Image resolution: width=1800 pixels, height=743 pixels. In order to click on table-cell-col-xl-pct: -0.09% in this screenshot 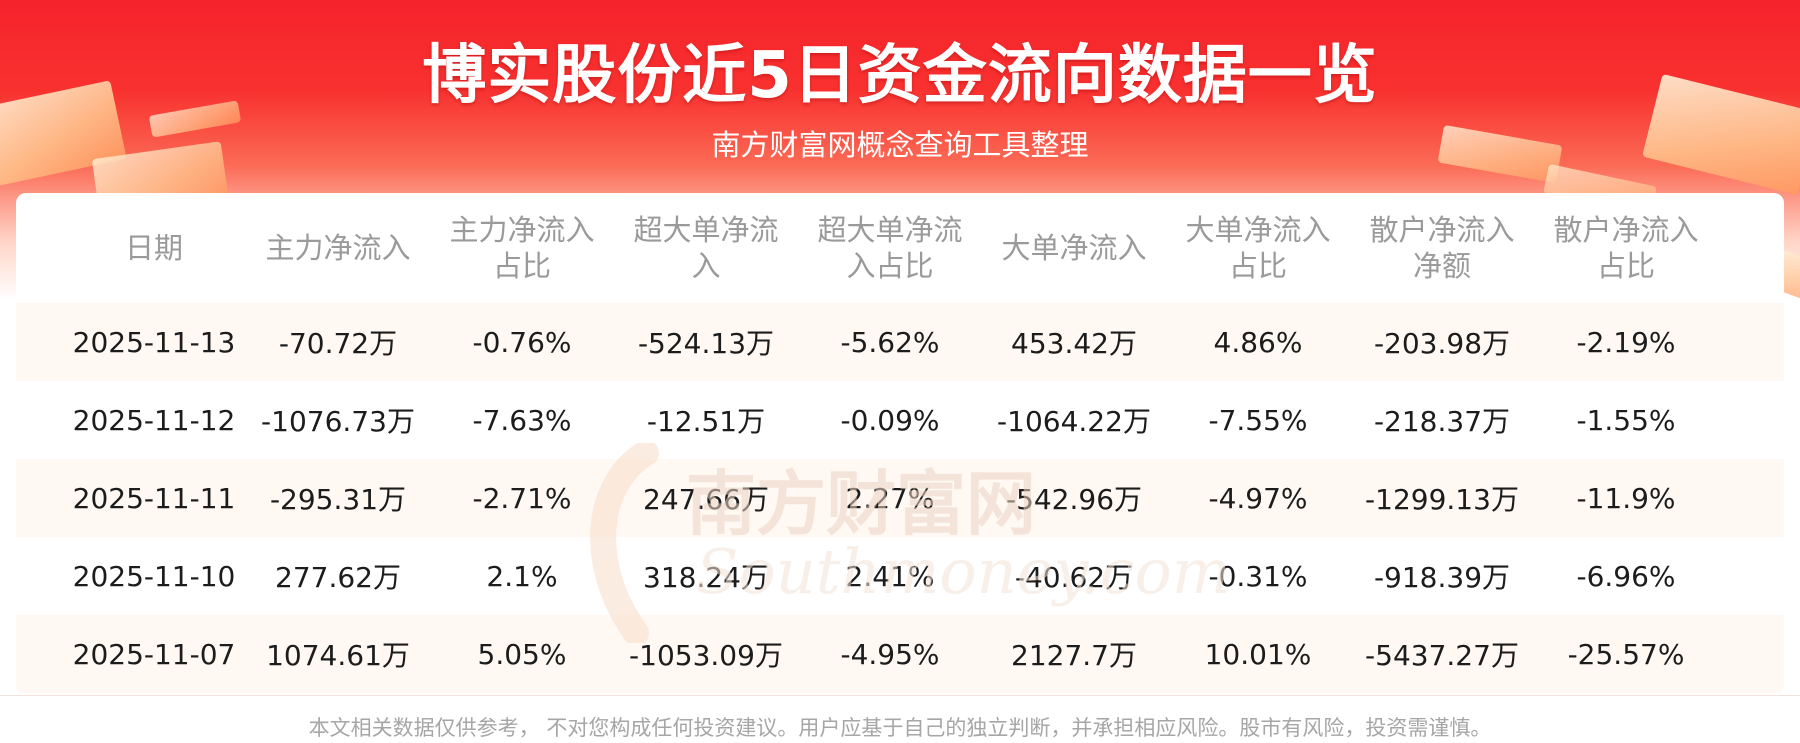, I will do `click(890, 420)`.